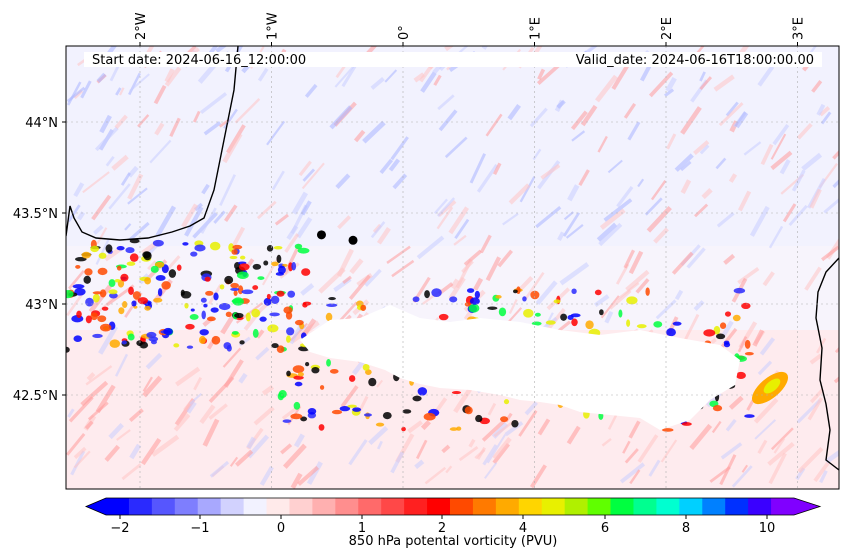  Describe the element at coordinates (41, 305) in the screenshot. I see `lat-tick-label: 43°N` at that location.